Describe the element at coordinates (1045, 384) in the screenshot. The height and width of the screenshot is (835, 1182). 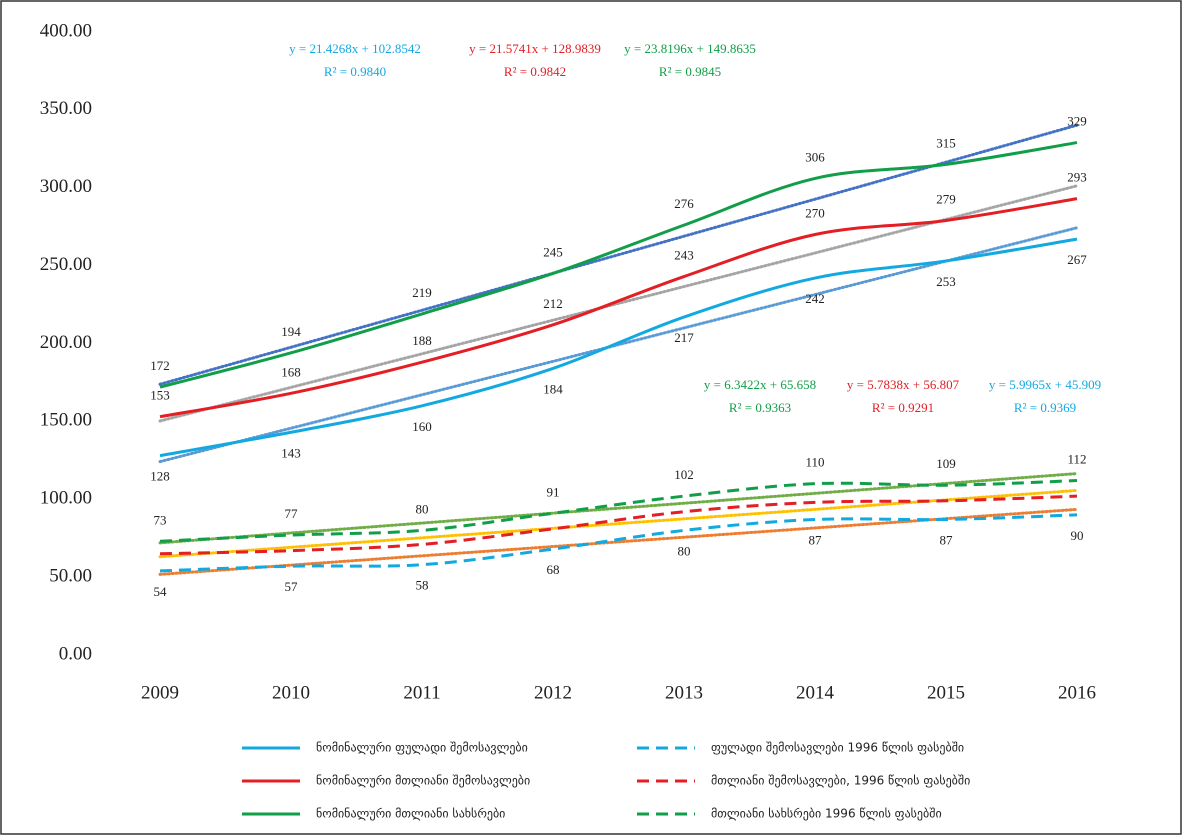
I see `trend-equation: y = 5.9965x + 45.909` at that location.